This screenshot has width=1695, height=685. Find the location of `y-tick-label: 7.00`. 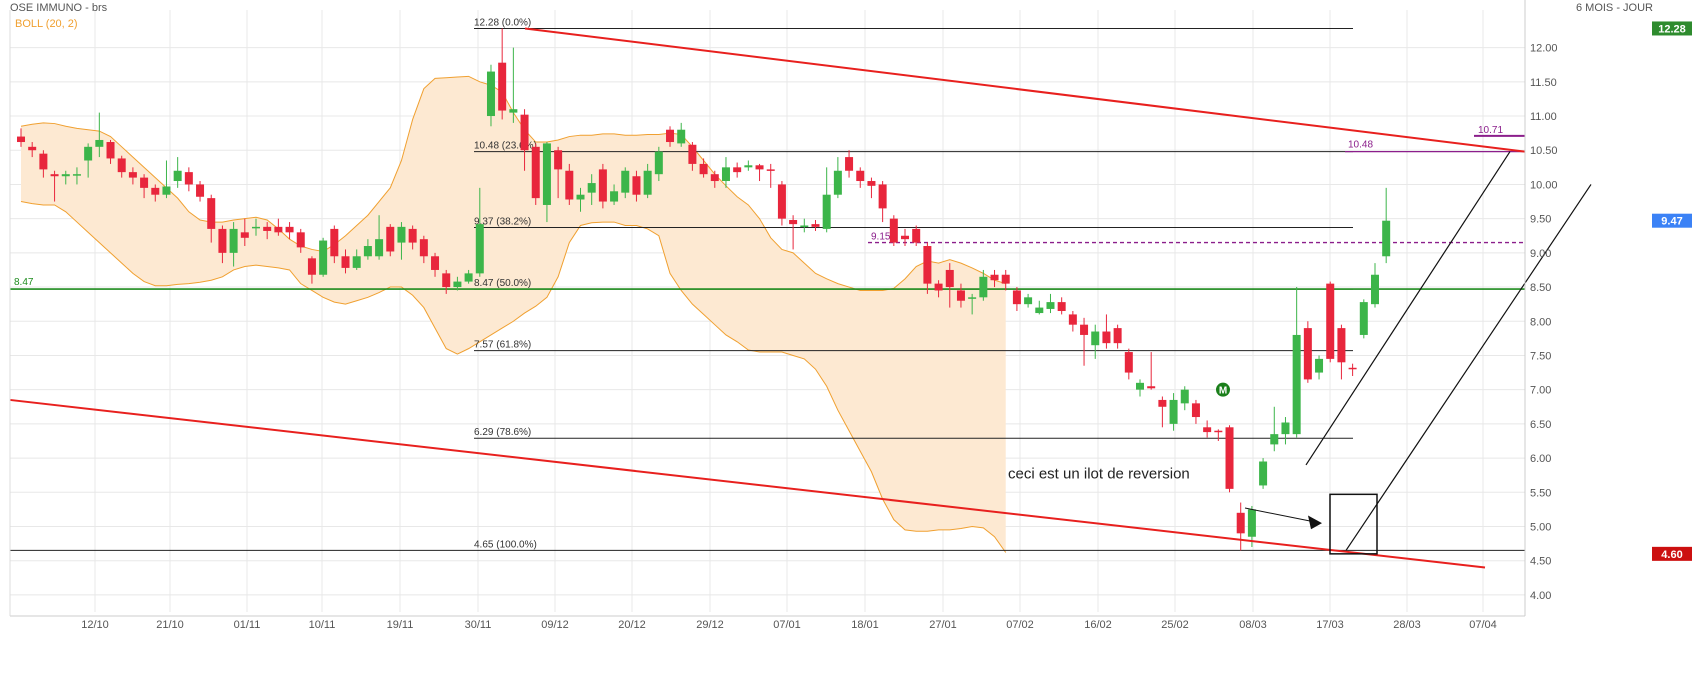

y-tick-label: 7.00 is located at coordinates (1540, 391).